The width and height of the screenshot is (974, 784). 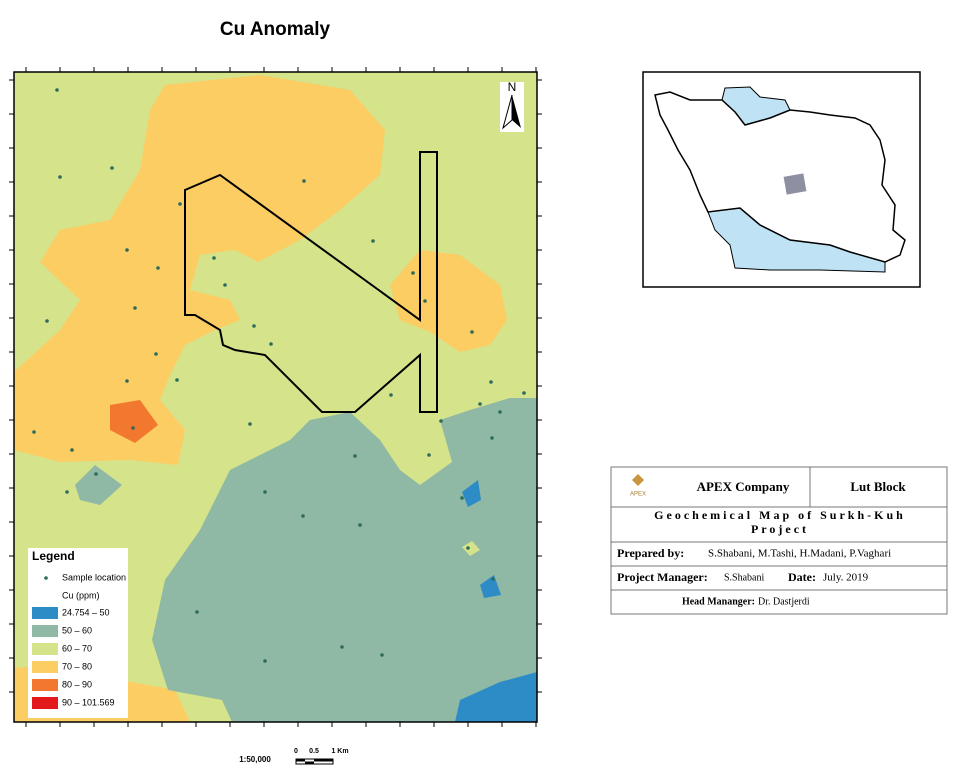 What do you see at coordinates (339, 751) in the screenshot?
I see `scale-label: 1 Km` at bounding box center [339, 751].